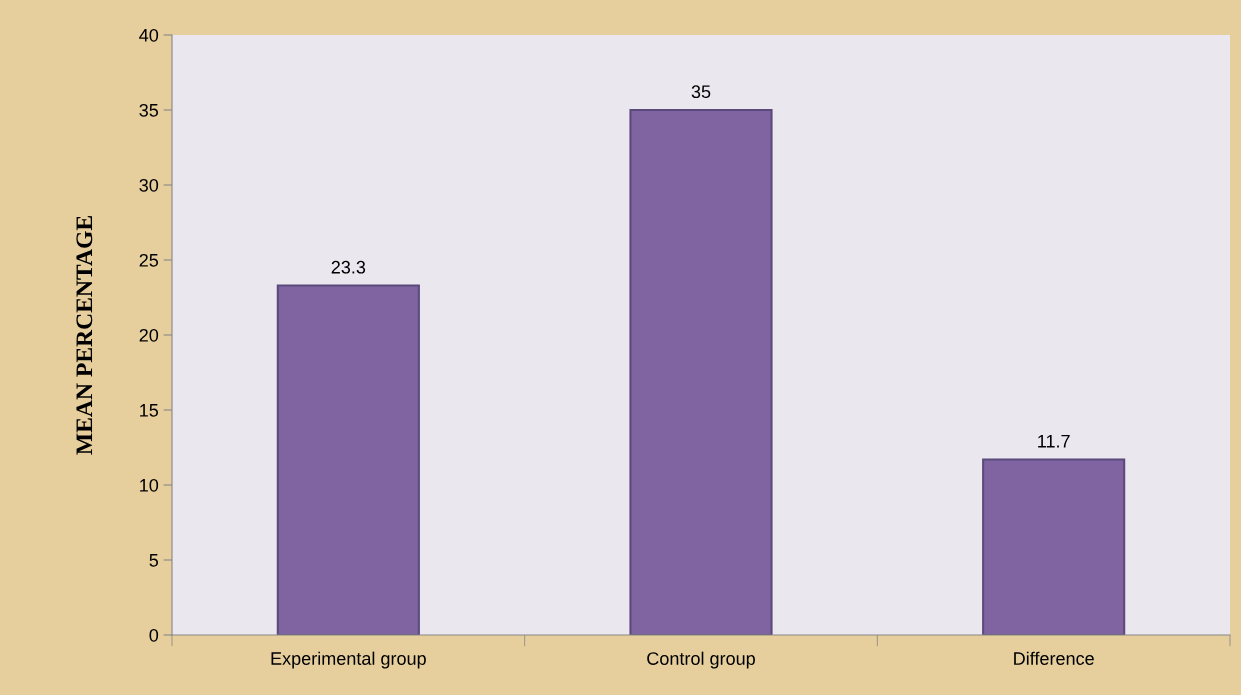 This screenshot has height=695, width=1241. What do you see at coordinates (149, 35) in the screenshot?
I see `y-tick-label: 40` at bounding box center [149, 35].